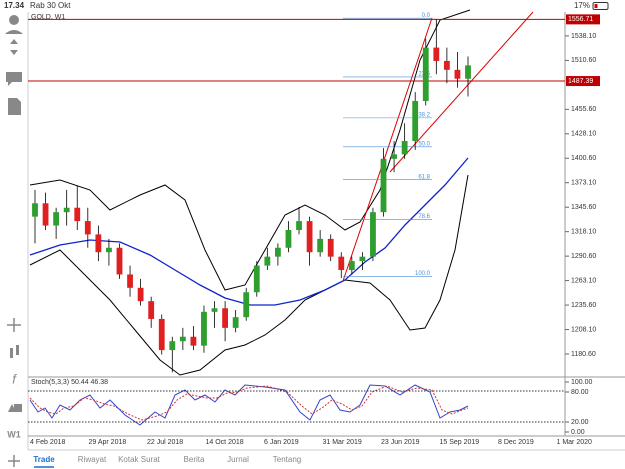 This screenshot has width=625, height=469. What do you see at coordinates (580, 81) in the screenshot?
I see `price-label: 1487.39` at bounding box center [580, 81].